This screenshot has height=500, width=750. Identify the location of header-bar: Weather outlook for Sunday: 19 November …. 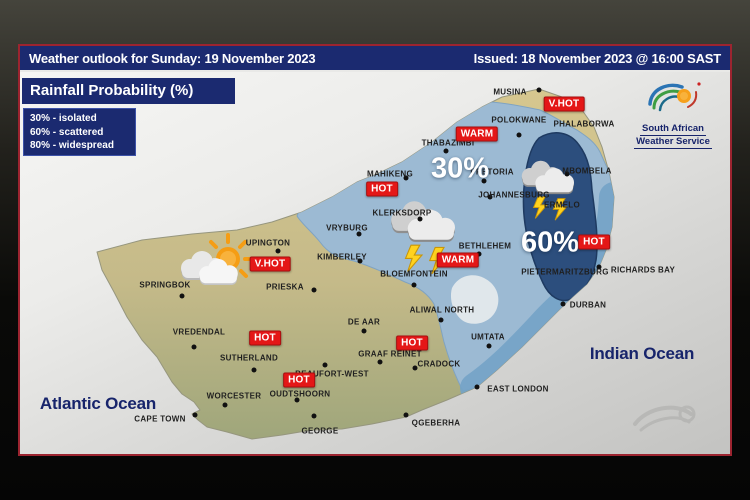
(375, 59).